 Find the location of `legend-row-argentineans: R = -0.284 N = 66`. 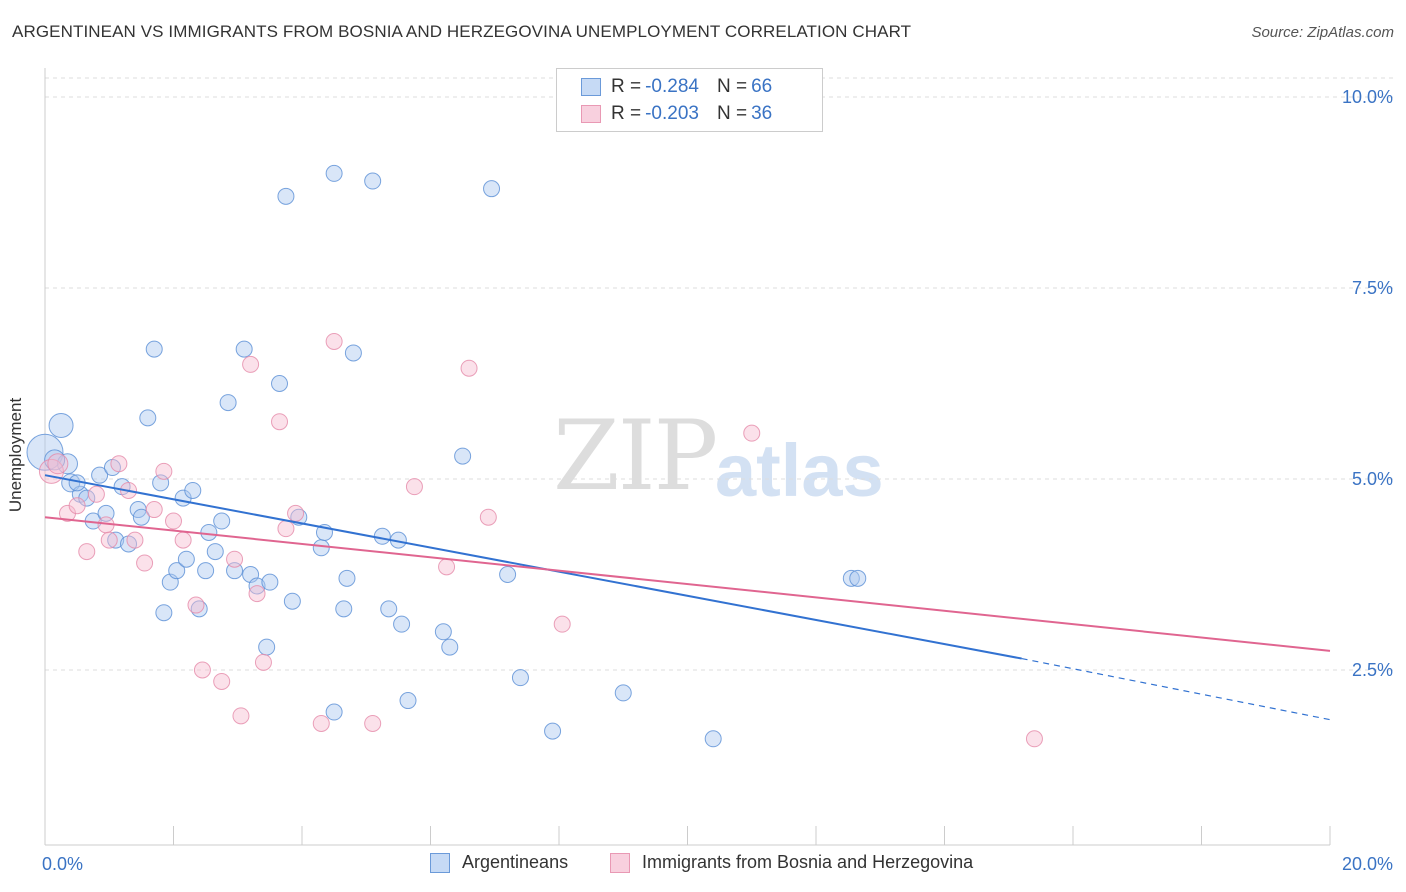

legend-row-argentineans: R = -0.284 N = 66 is located at coordinates (676, 87).